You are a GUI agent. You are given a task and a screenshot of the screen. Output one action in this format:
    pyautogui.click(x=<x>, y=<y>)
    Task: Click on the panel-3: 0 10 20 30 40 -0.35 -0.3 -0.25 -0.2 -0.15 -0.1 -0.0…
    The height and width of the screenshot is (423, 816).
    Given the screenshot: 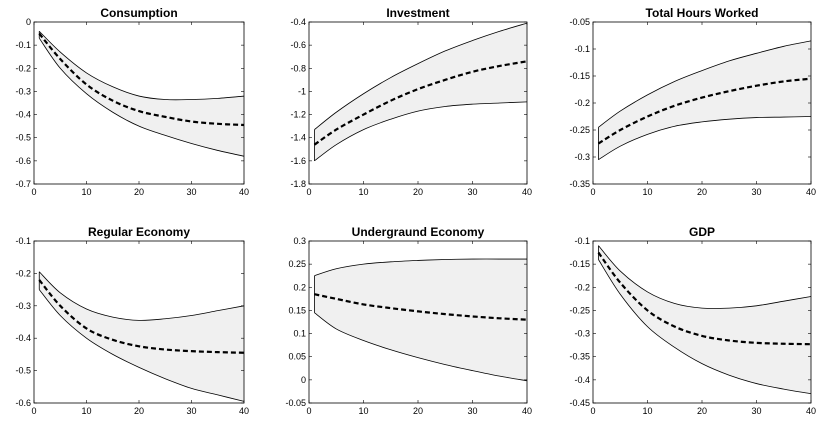 What is the action you would take?
    pyautogui.click(x=692, y=101)
    